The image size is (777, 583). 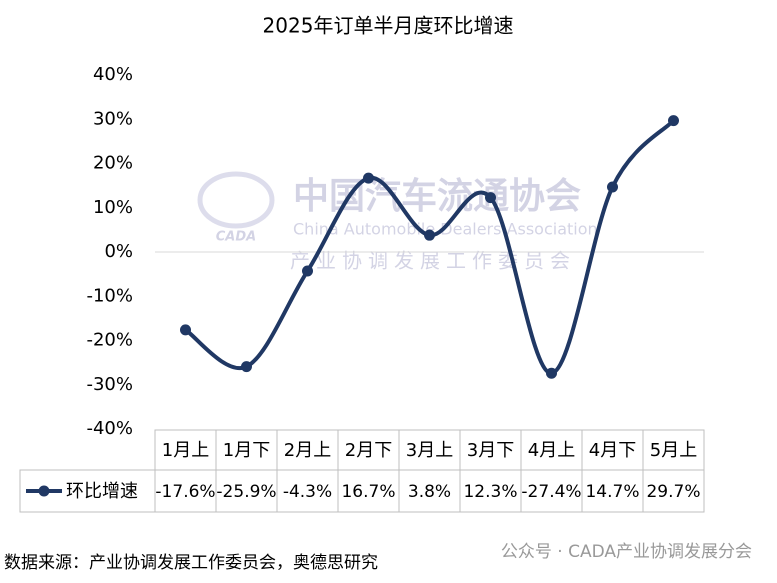 What do you see at coordinates (236, 237) in the screenshot?
I see `logo-text: CADA` at bounding box center [236, 237].